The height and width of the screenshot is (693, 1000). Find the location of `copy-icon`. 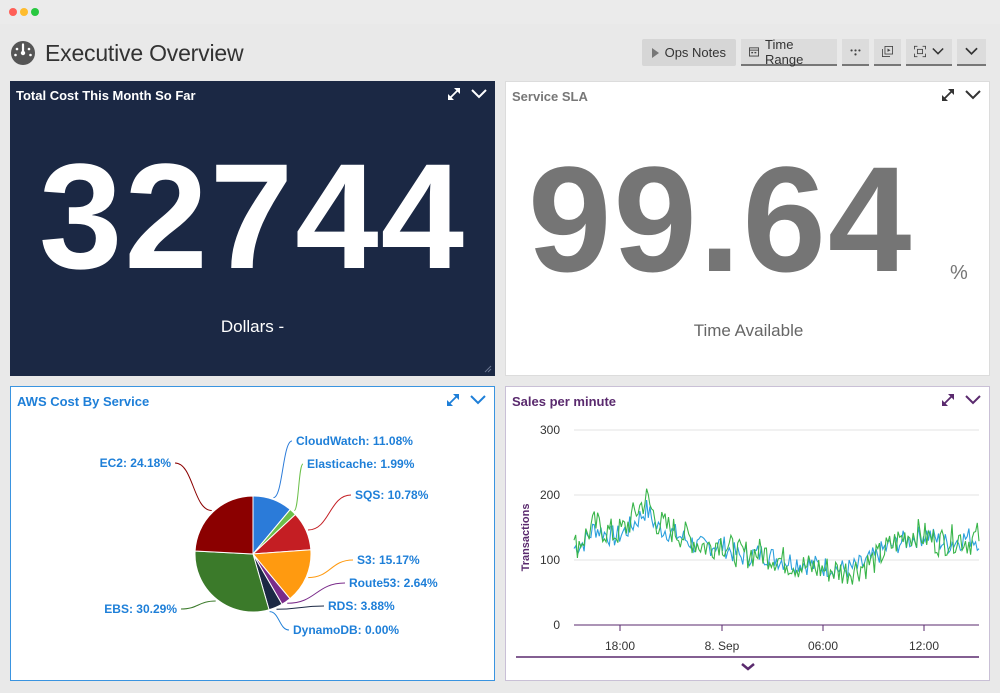

copy-icon is located at coordinates (887, 51).